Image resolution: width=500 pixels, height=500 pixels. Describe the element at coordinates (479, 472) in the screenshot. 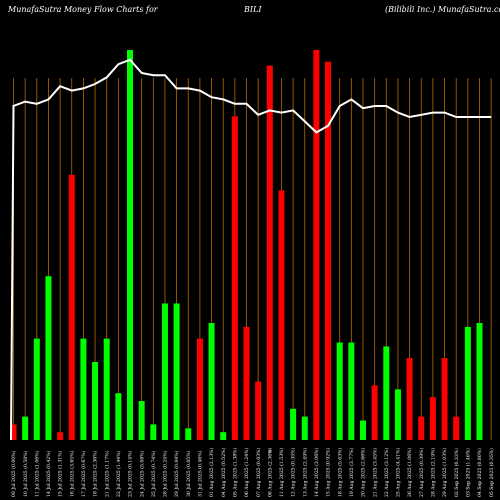

I see `x-tick-label: 04 Sep 2025 (0.80%)` at that location.